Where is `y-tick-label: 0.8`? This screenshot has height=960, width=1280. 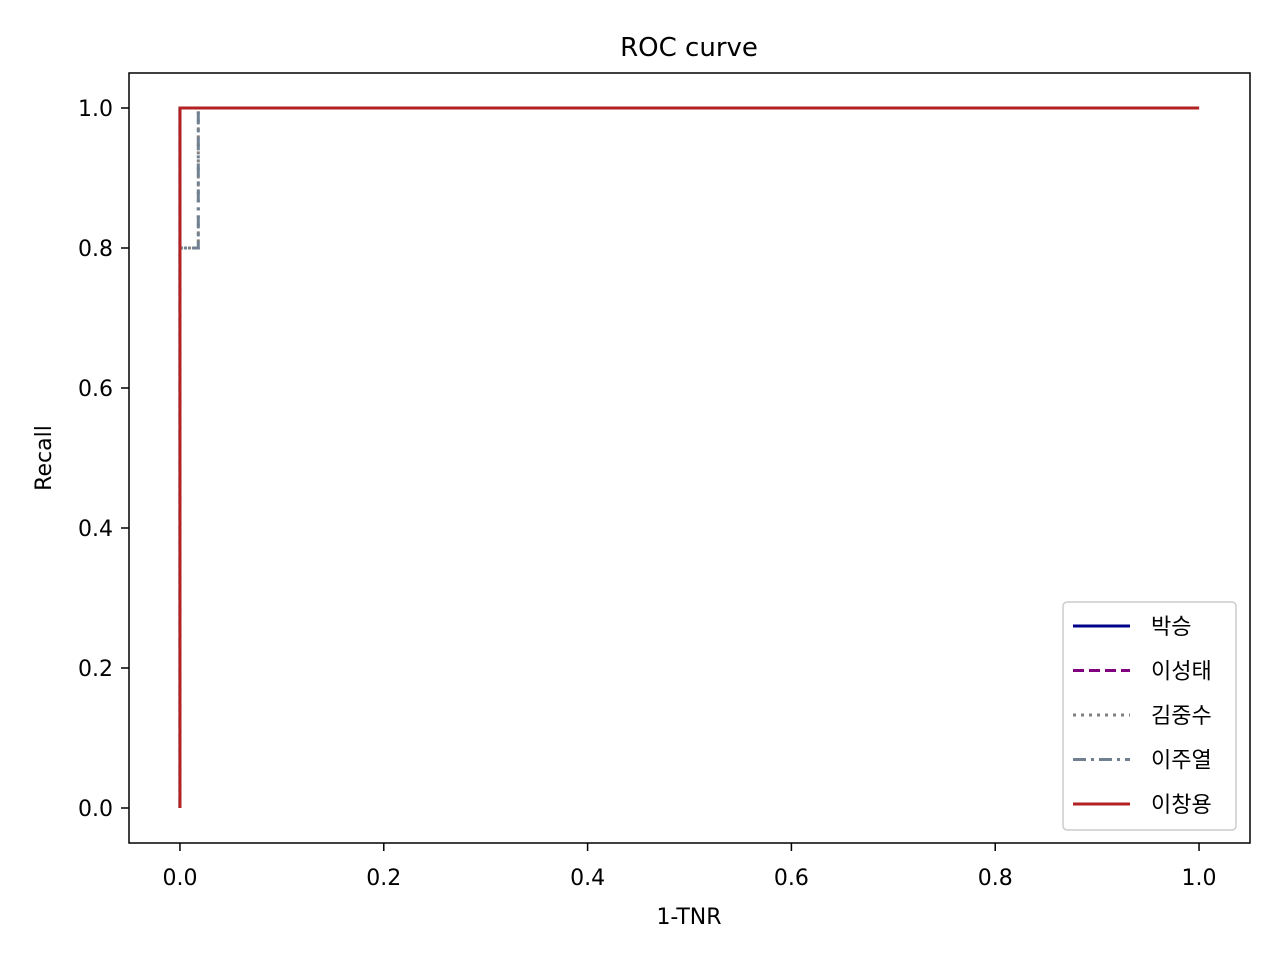 y-tick-label: 0.8 is located at coordinates (95, 249).